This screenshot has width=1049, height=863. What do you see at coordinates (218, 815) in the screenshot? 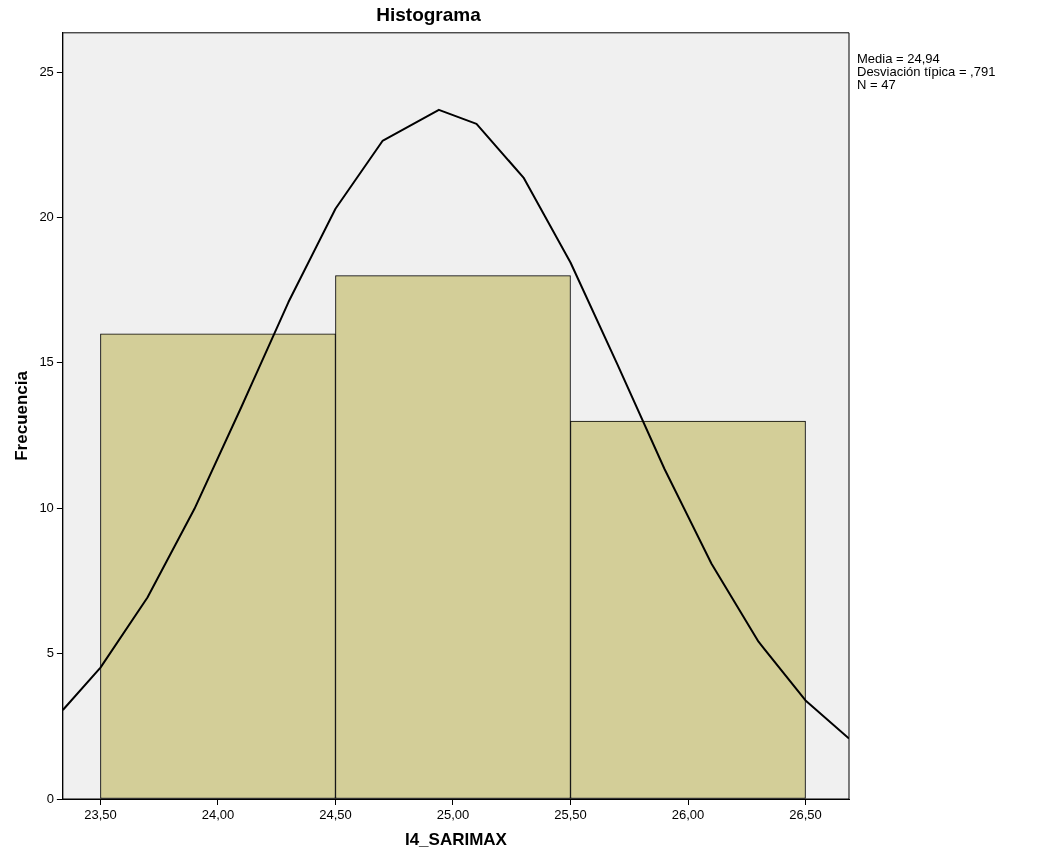
I see `x-tick-label: 24,00` at bounding box center [218, 815].